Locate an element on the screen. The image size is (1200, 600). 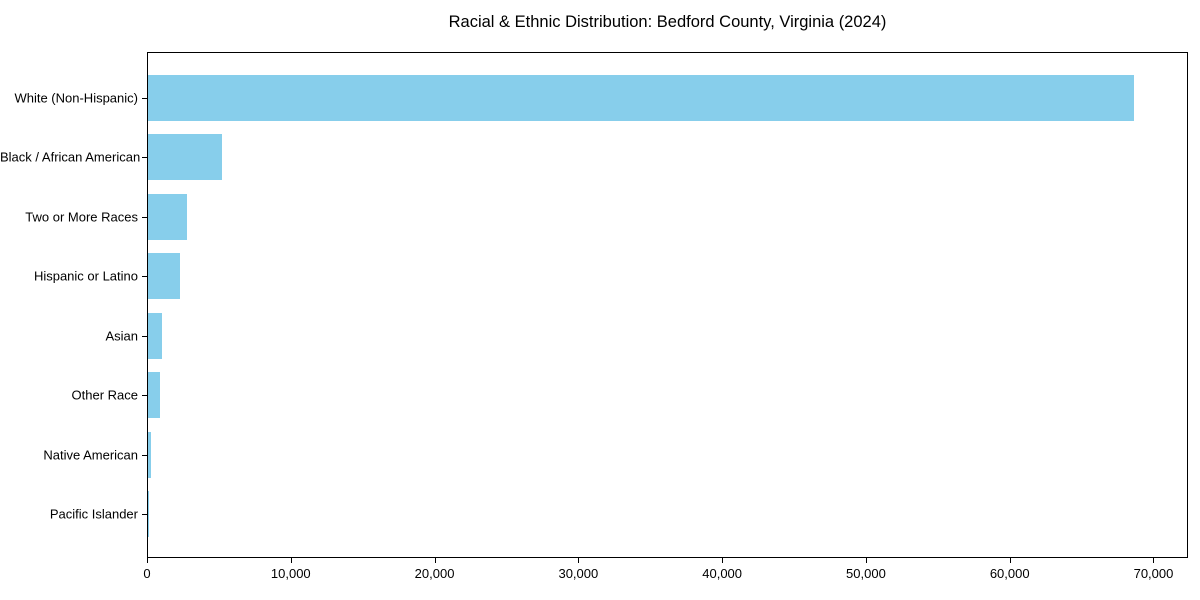
y-axis-label: White (Non-Hispanic) is located at coordinates (76, 97).